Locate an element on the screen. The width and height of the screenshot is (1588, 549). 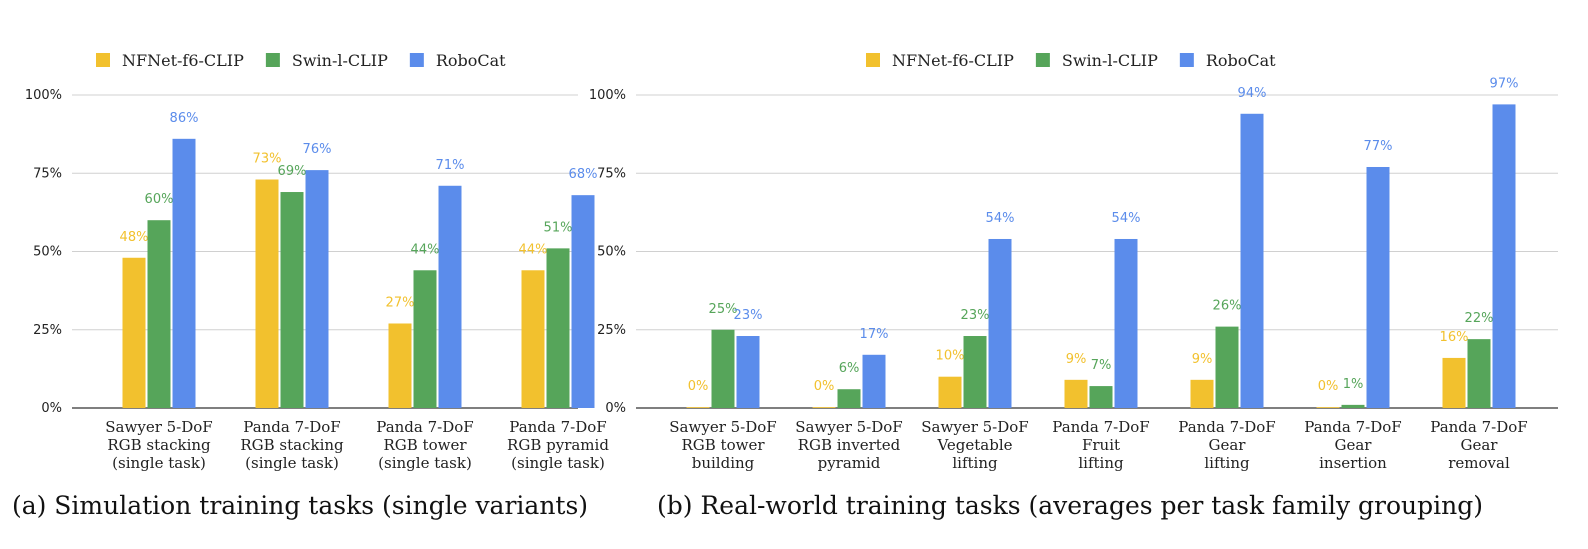
category-label: insertion is located at coordinates (1353, 463).